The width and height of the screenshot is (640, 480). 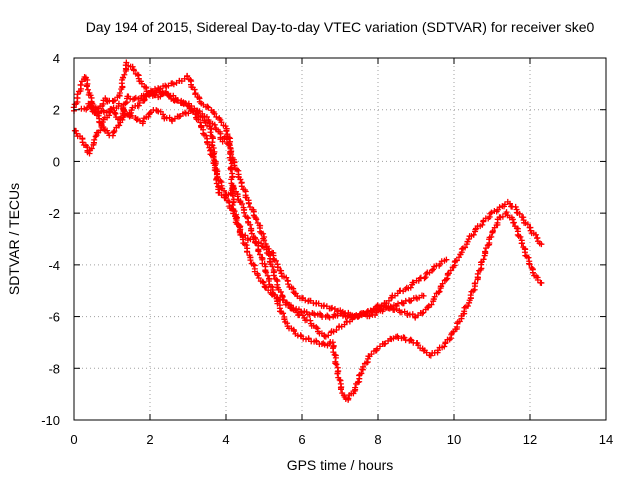 What do you see at coordinates (225, 439) in the screenshot?
I see `x-tick-label: 4` at bounding box center [225, 439].